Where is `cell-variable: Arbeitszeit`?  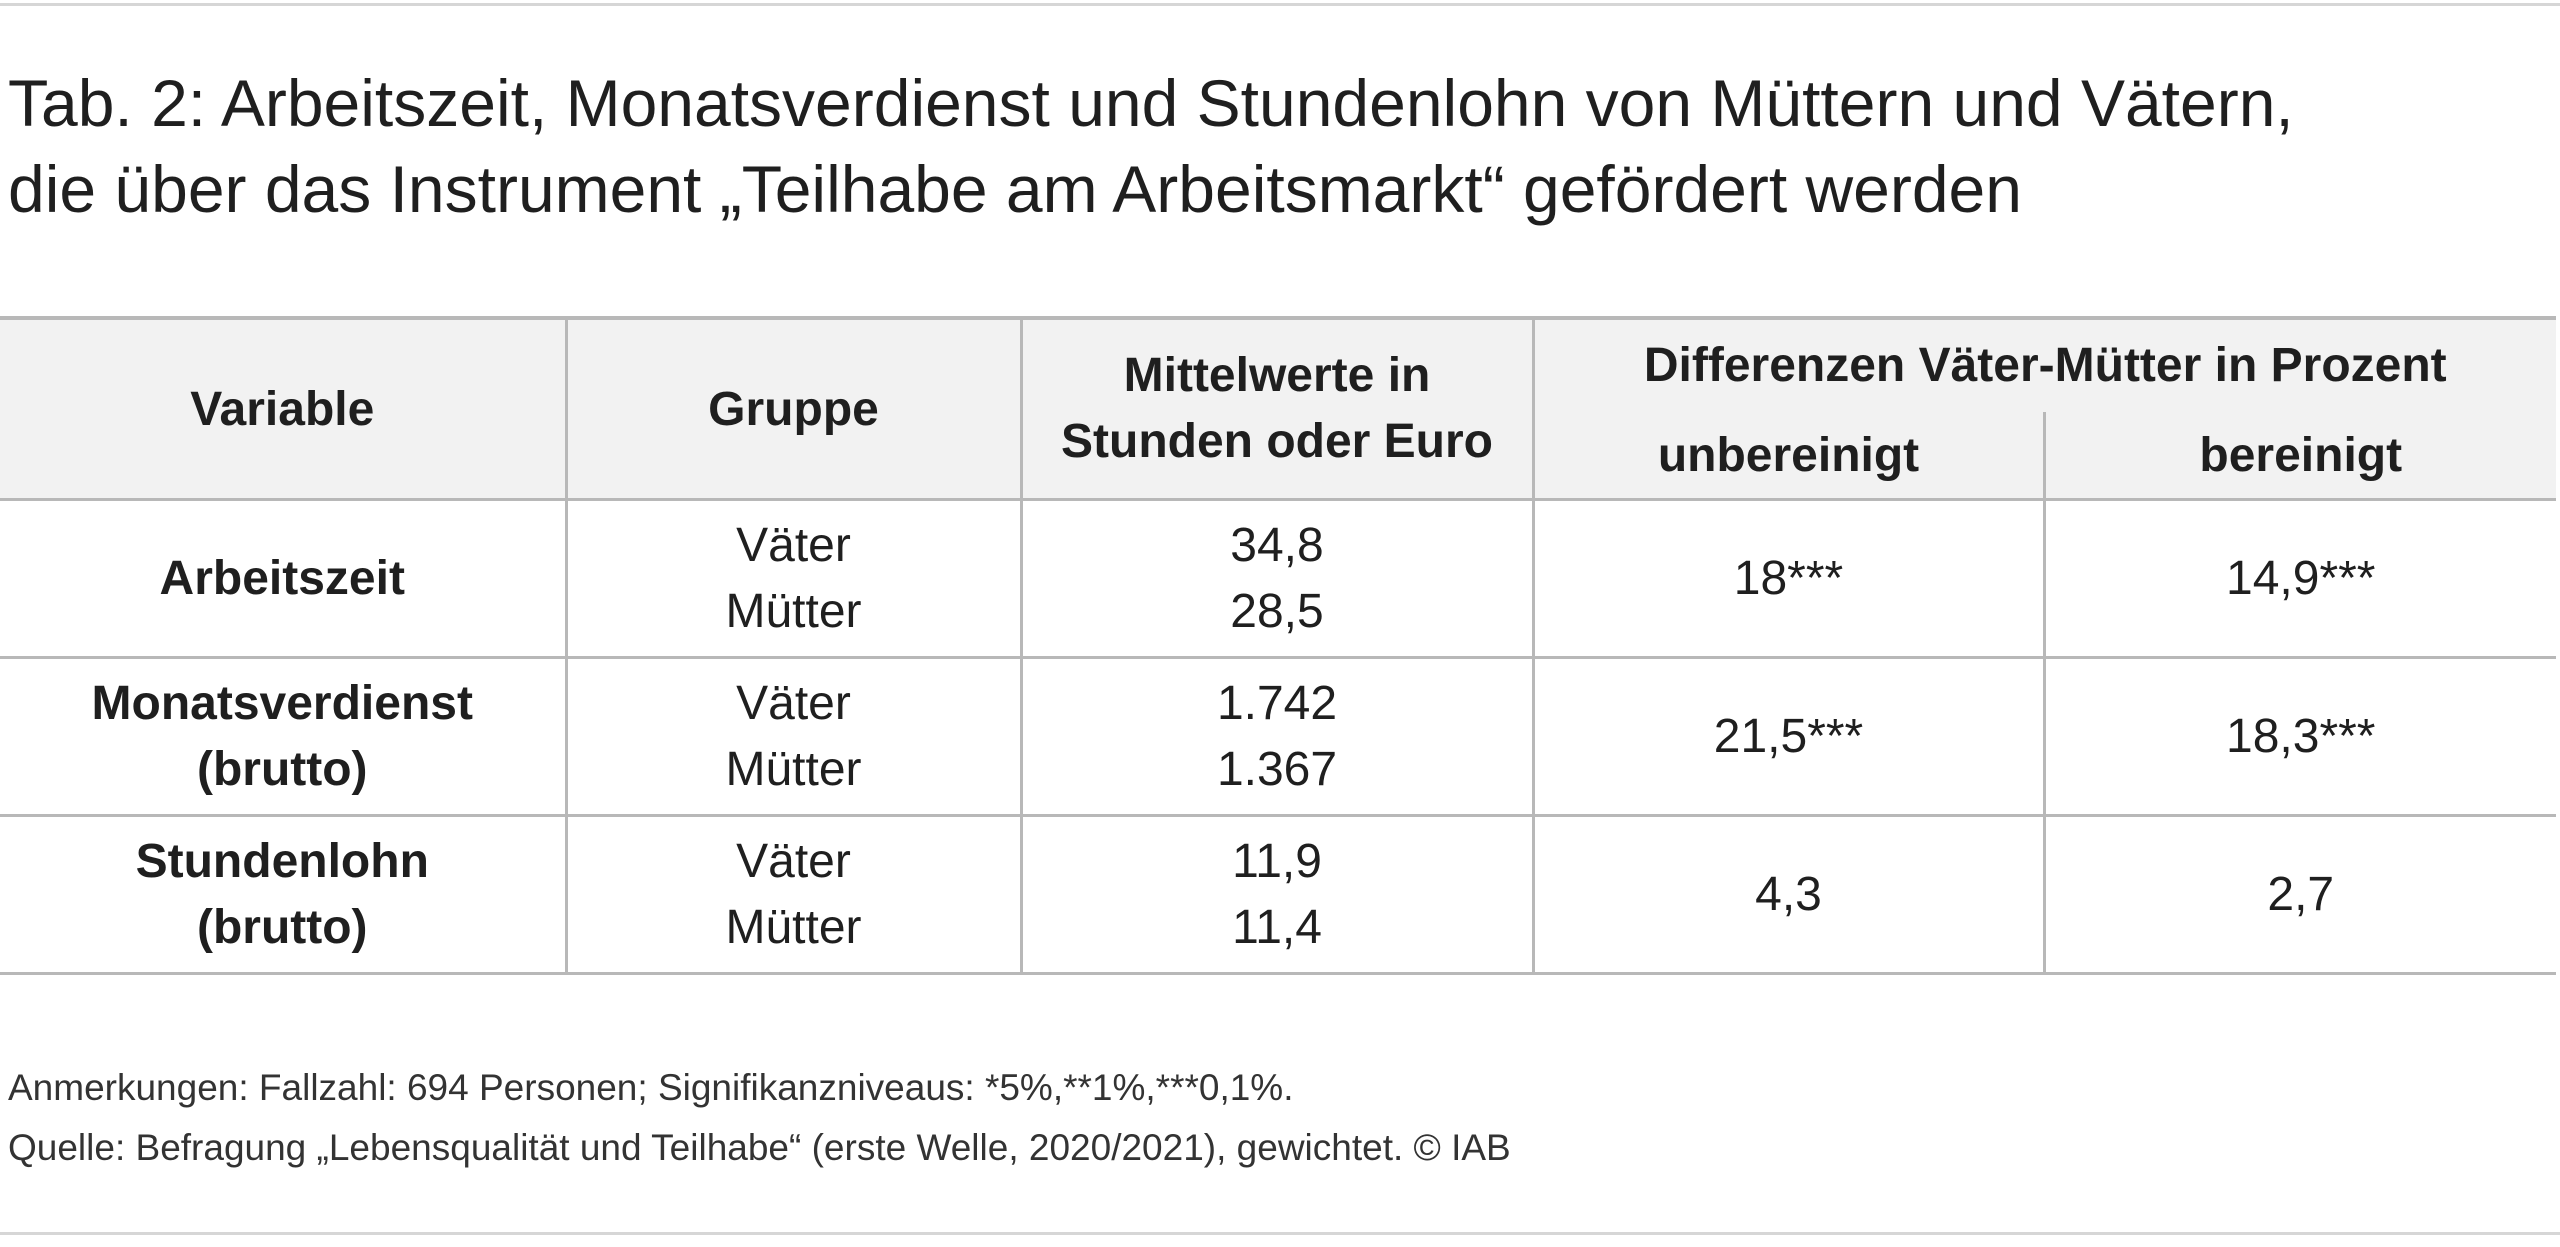 cell-variable: Arbeitszeit is located at coordinates (283, 579).